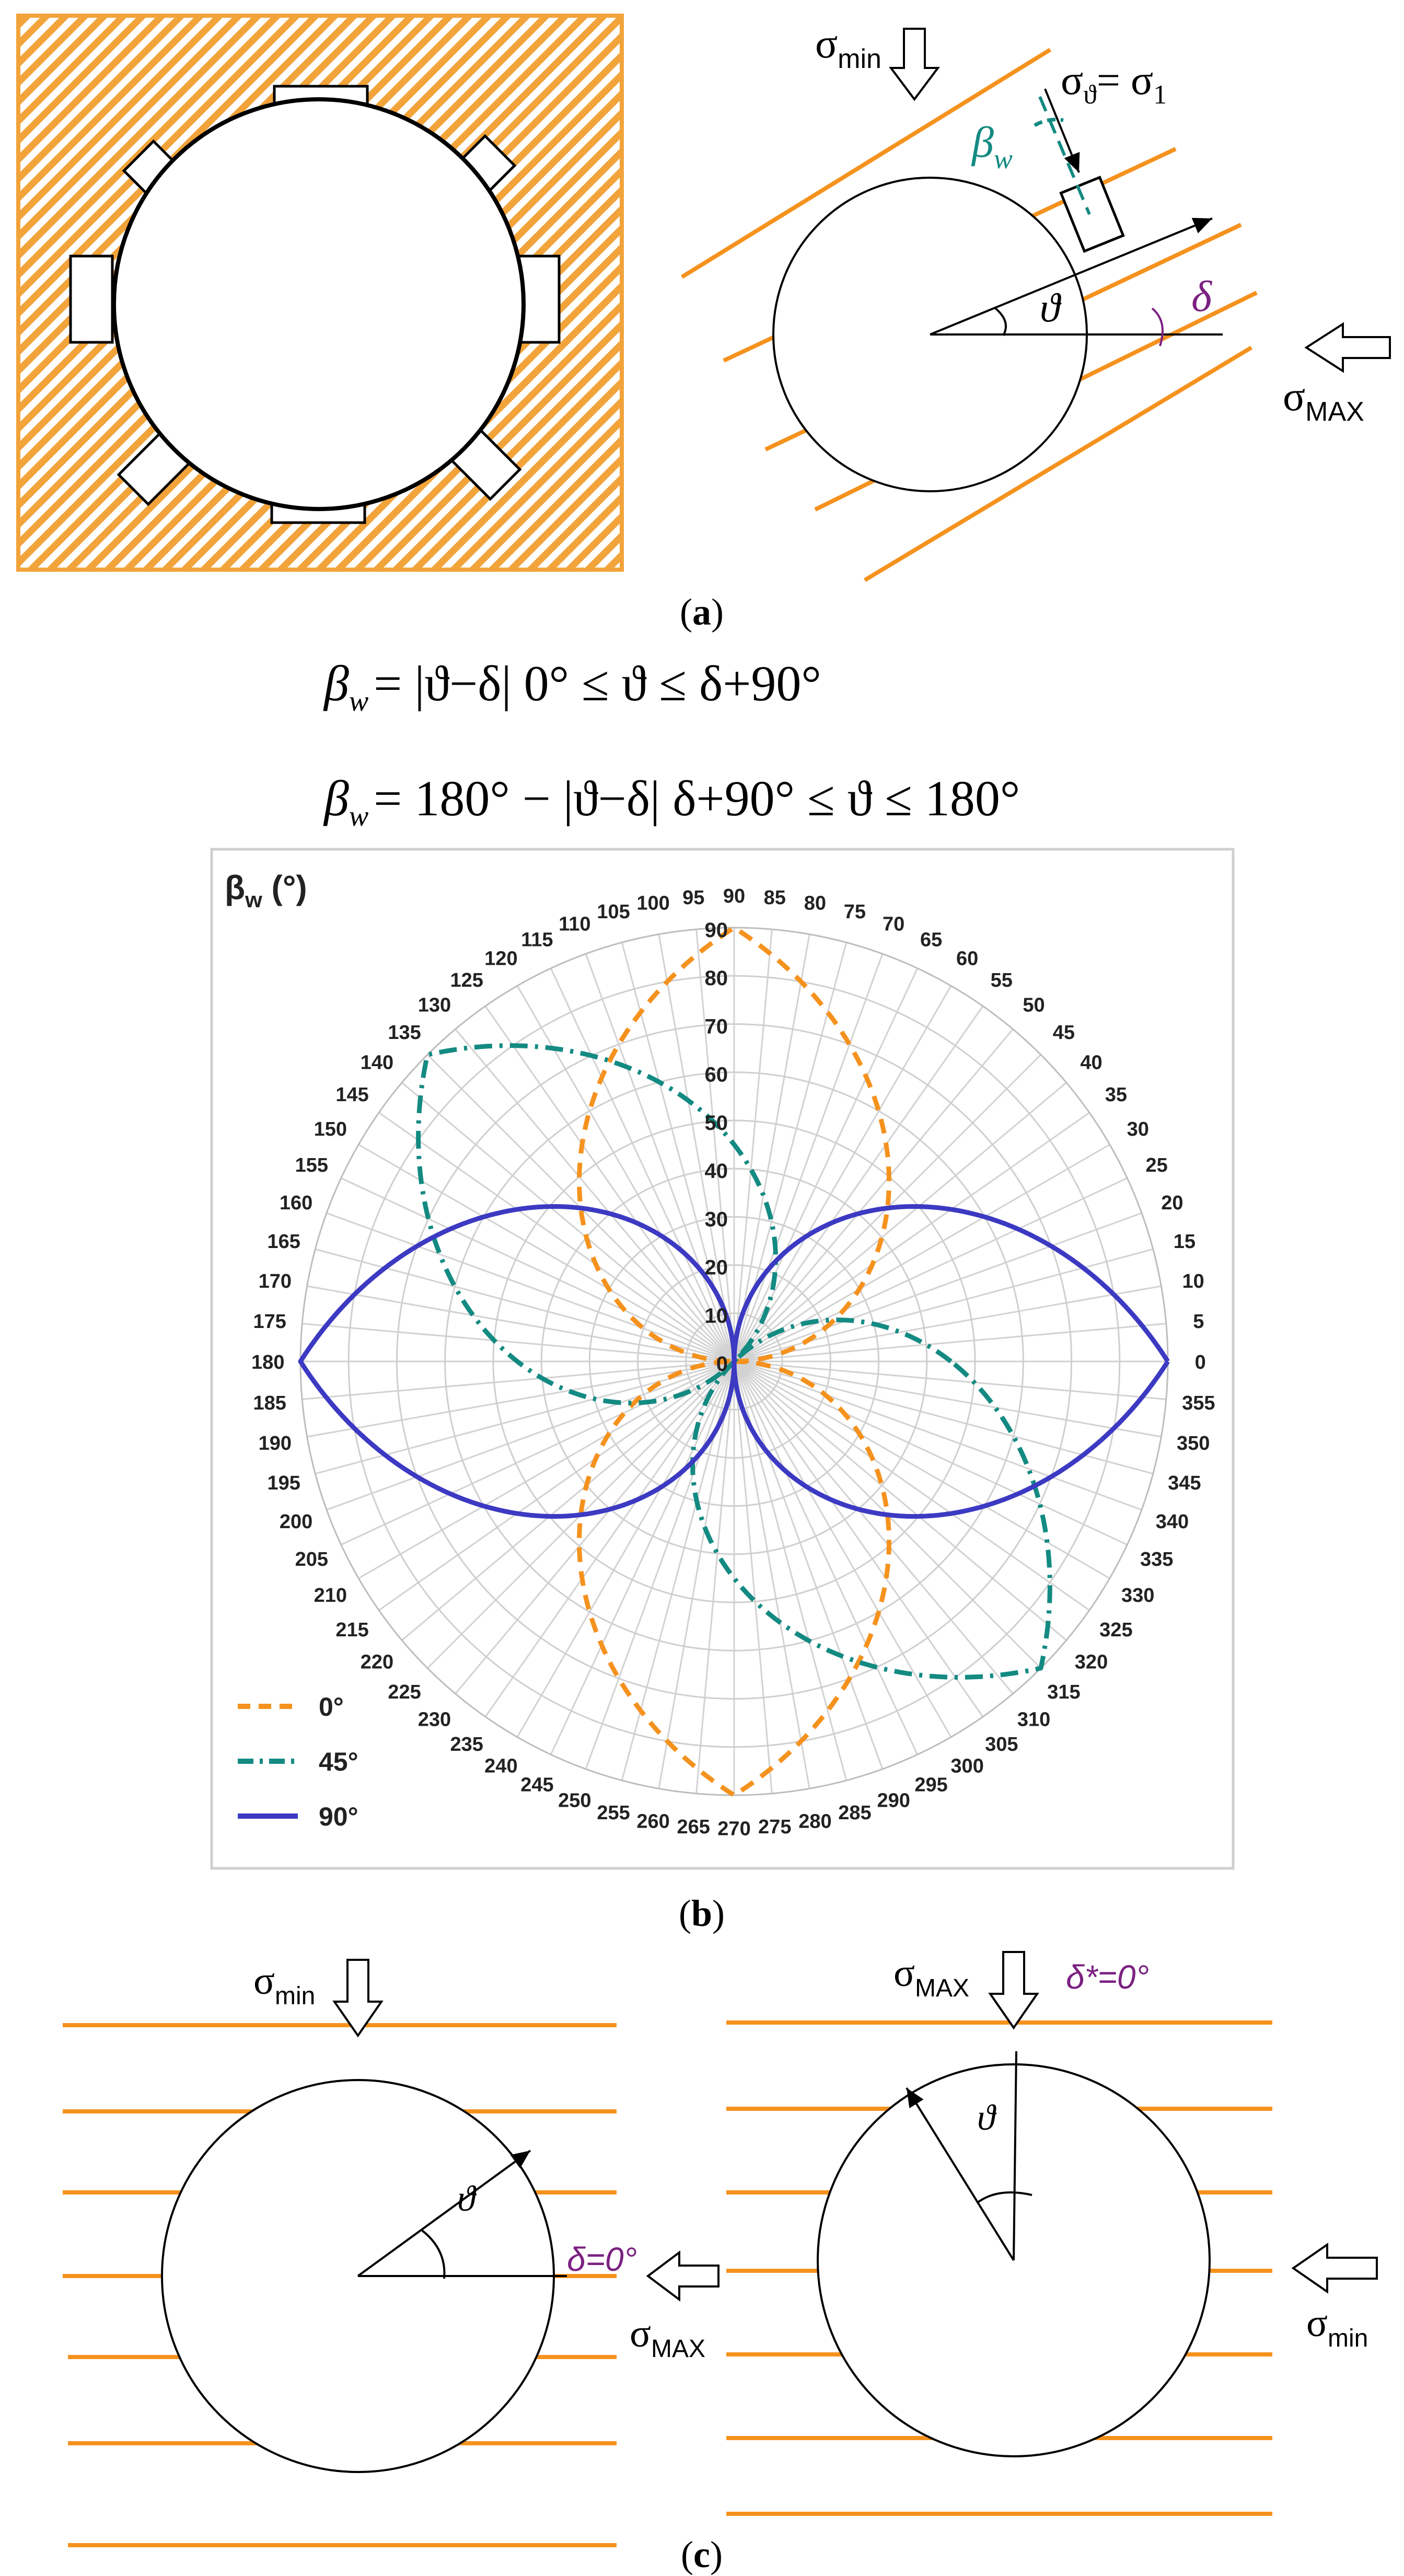 Image resolution: width=1404 pixels, height=2576 pixels. I want to click on angular-tick-label: 355, so click(1199, 1403).